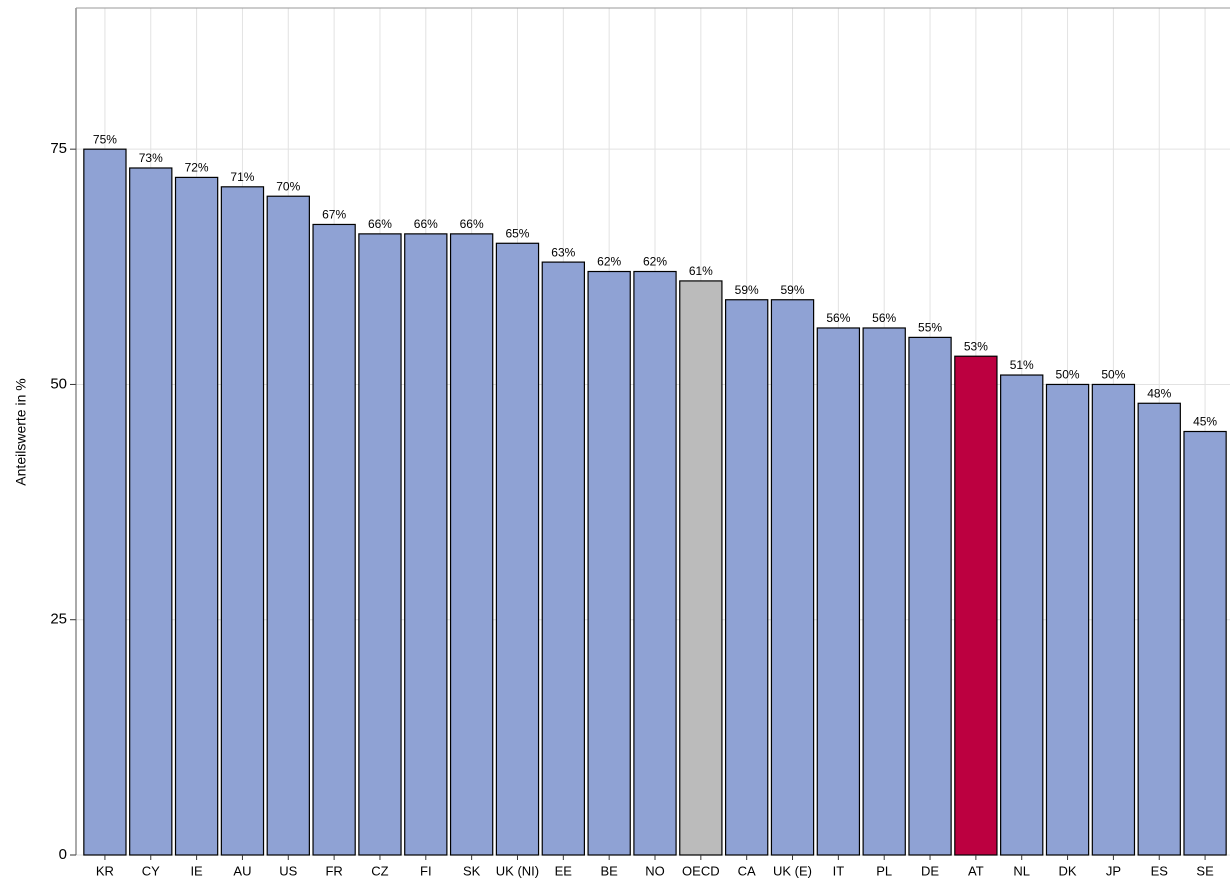  I want to click on x-tick-label: IE, so click(196, 870).